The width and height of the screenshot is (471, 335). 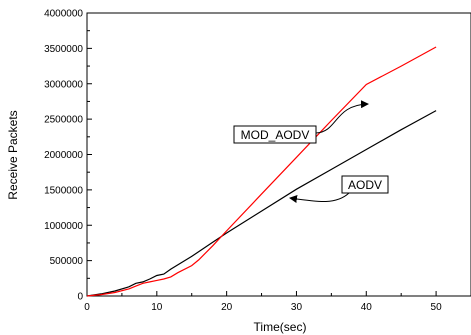 I want to click on x-tick-label-4: 40, so click(x=367, y=307).